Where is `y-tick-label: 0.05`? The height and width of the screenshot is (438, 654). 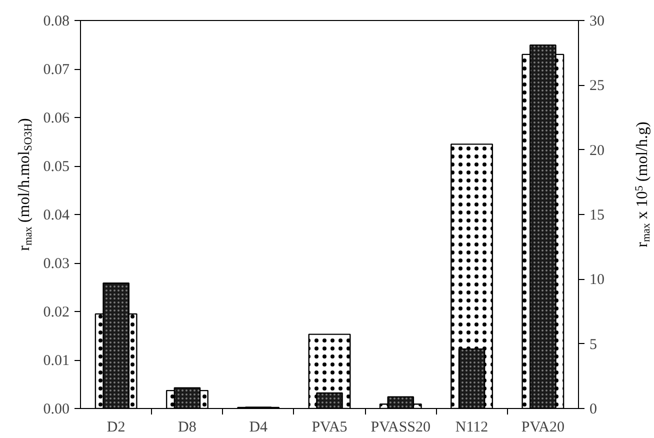 y-tick-label: 0.05 is located at coordinates (56, 167).